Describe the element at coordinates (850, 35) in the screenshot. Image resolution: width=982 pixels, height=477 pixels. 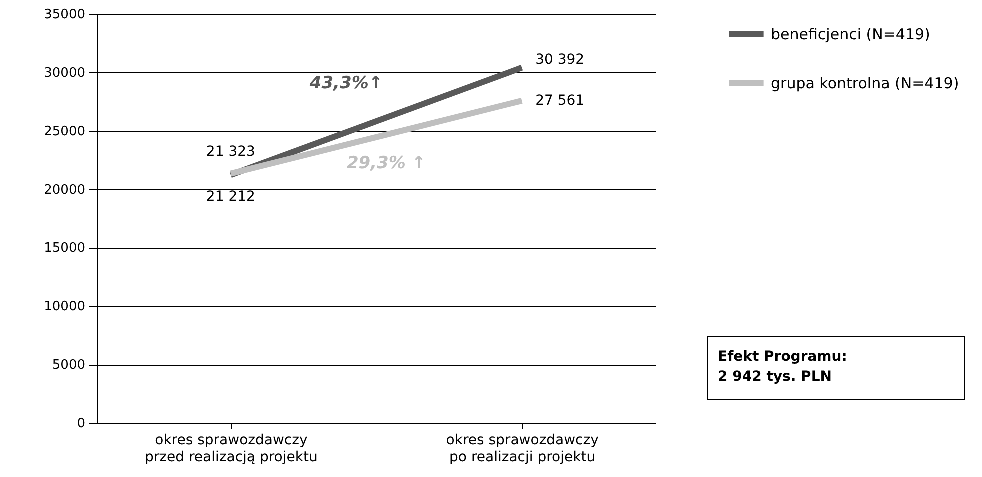
I see `legend-label: beneficjenci (N=419)` at that location.